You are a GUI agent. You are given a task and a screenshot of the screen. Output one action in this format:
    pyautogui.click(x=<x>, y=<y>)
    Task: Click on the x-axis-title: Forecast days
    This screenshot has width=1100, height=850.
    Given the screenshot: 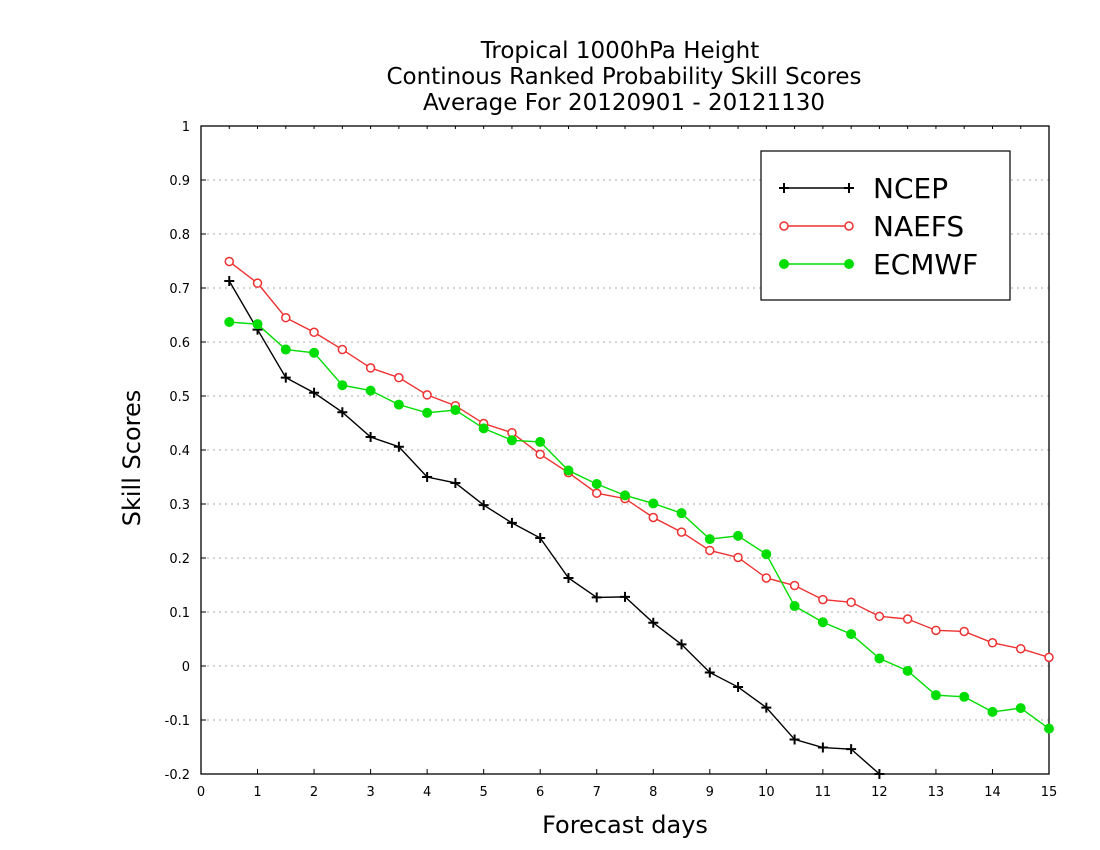 What is the action you would take?
    pyautogui.click(x=625, y=825)
    